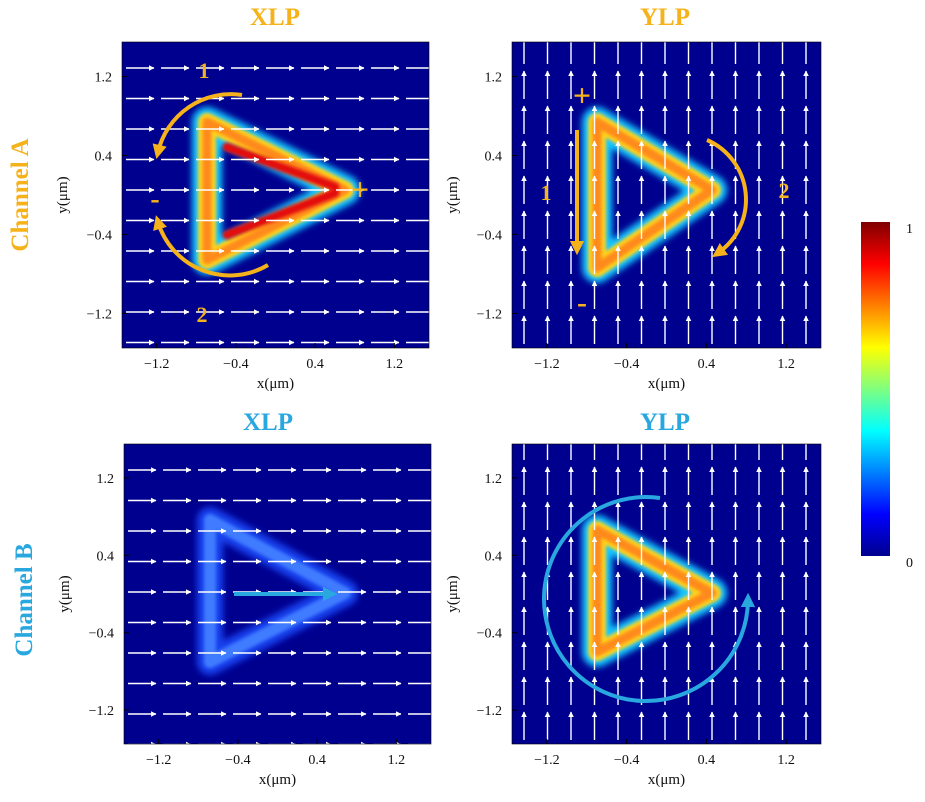  I want to click on annotations, so click(649, 599).